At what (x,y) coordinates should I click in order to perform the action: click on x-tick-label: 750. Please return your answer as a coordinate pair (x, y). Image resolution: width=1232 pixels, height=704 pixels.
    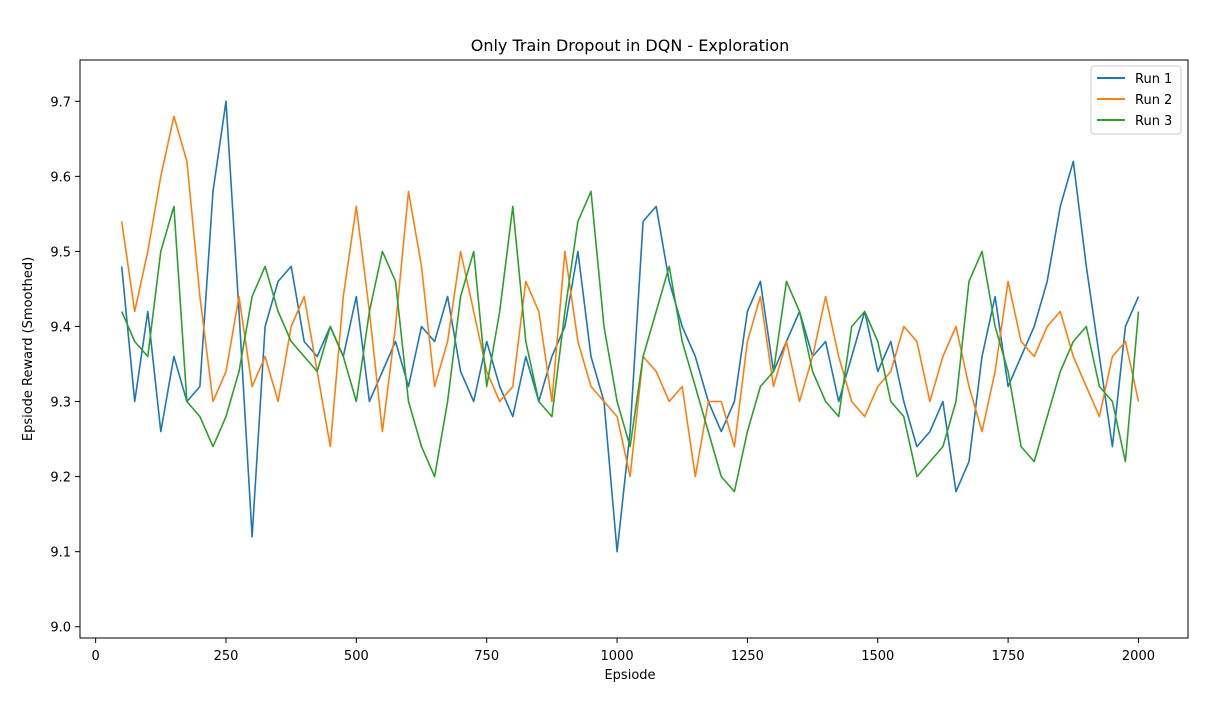
    Looking at the image, I should click on (486, 656).